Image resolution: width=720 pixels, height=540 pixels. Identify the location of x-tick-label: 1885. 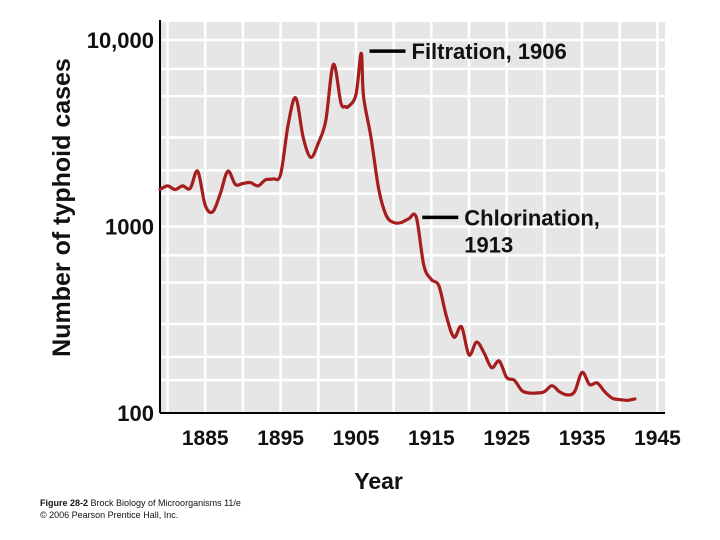
(205, 438).